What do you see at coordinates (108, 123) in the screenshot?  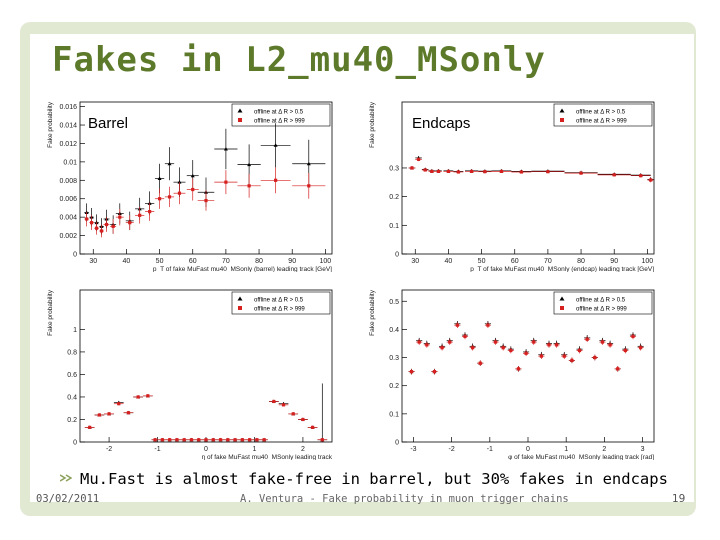 I see `panel-label: Barrel` at bounding box center [108, 123].